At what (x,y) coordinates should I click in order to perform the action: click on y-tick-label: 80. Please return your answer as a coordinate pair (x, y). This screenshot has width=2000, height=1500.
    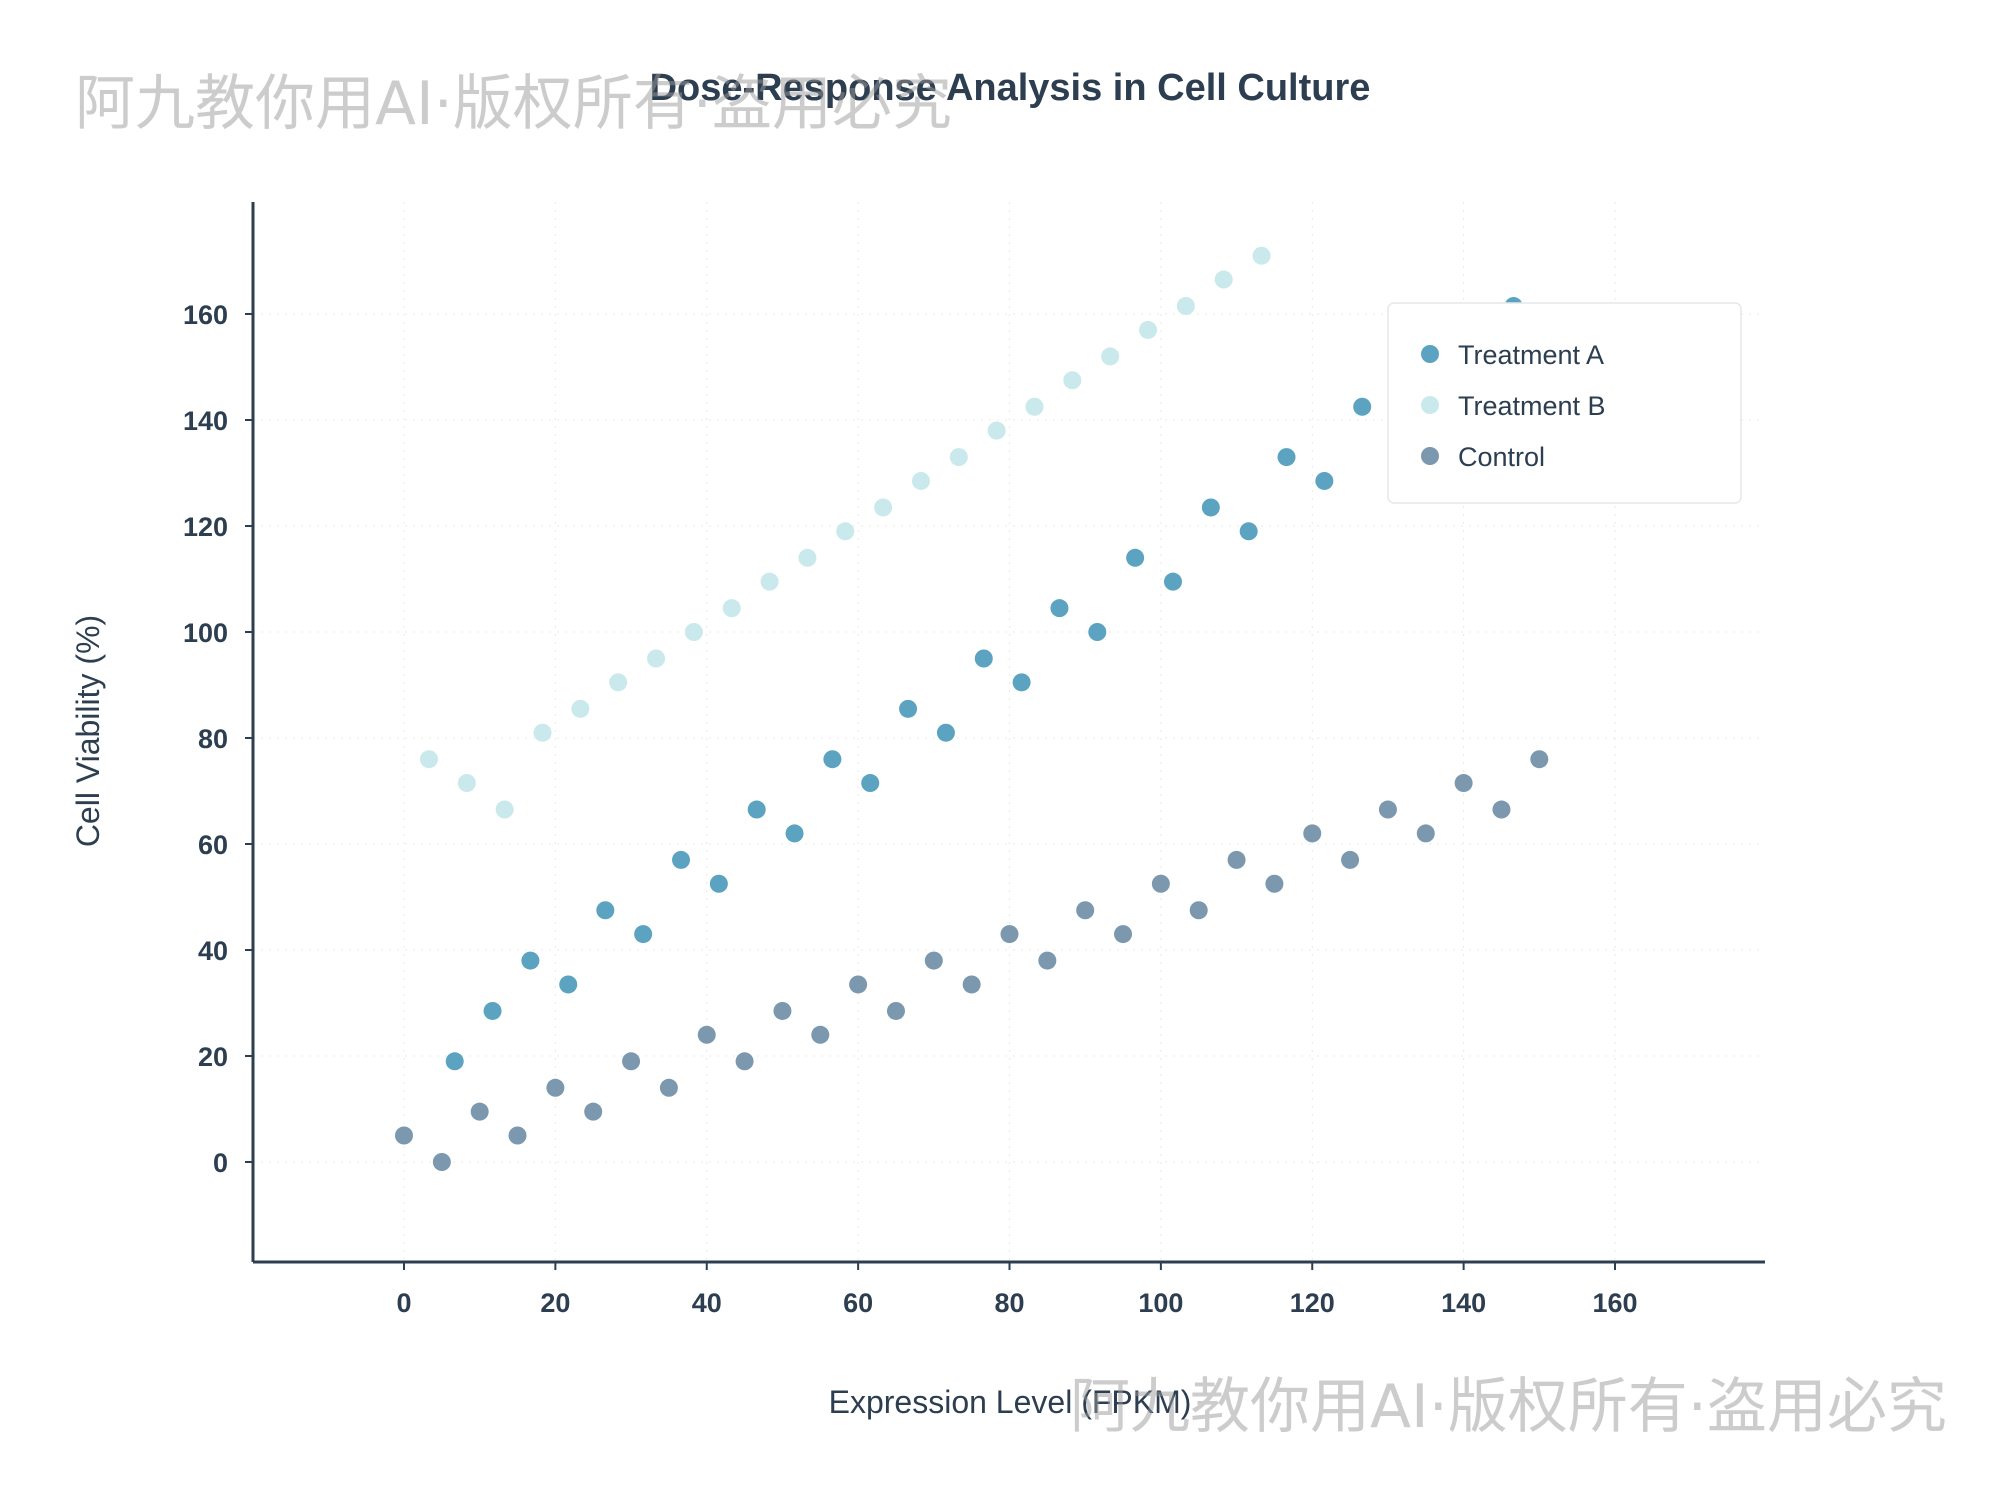
    Looking at the image, I should click on (213, 739).